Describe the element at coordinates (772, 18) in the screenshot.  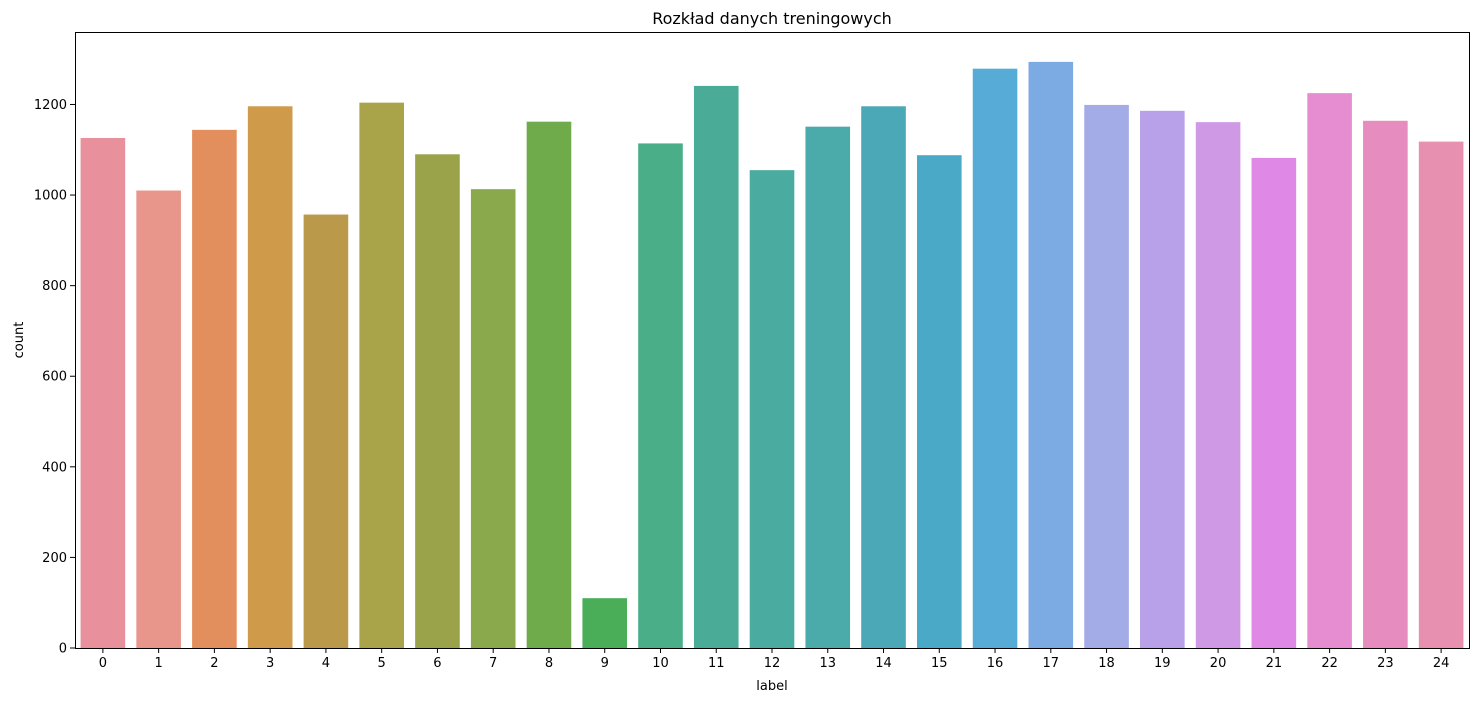
I see `chart-title: Rozkład danych treningowych` at that location.